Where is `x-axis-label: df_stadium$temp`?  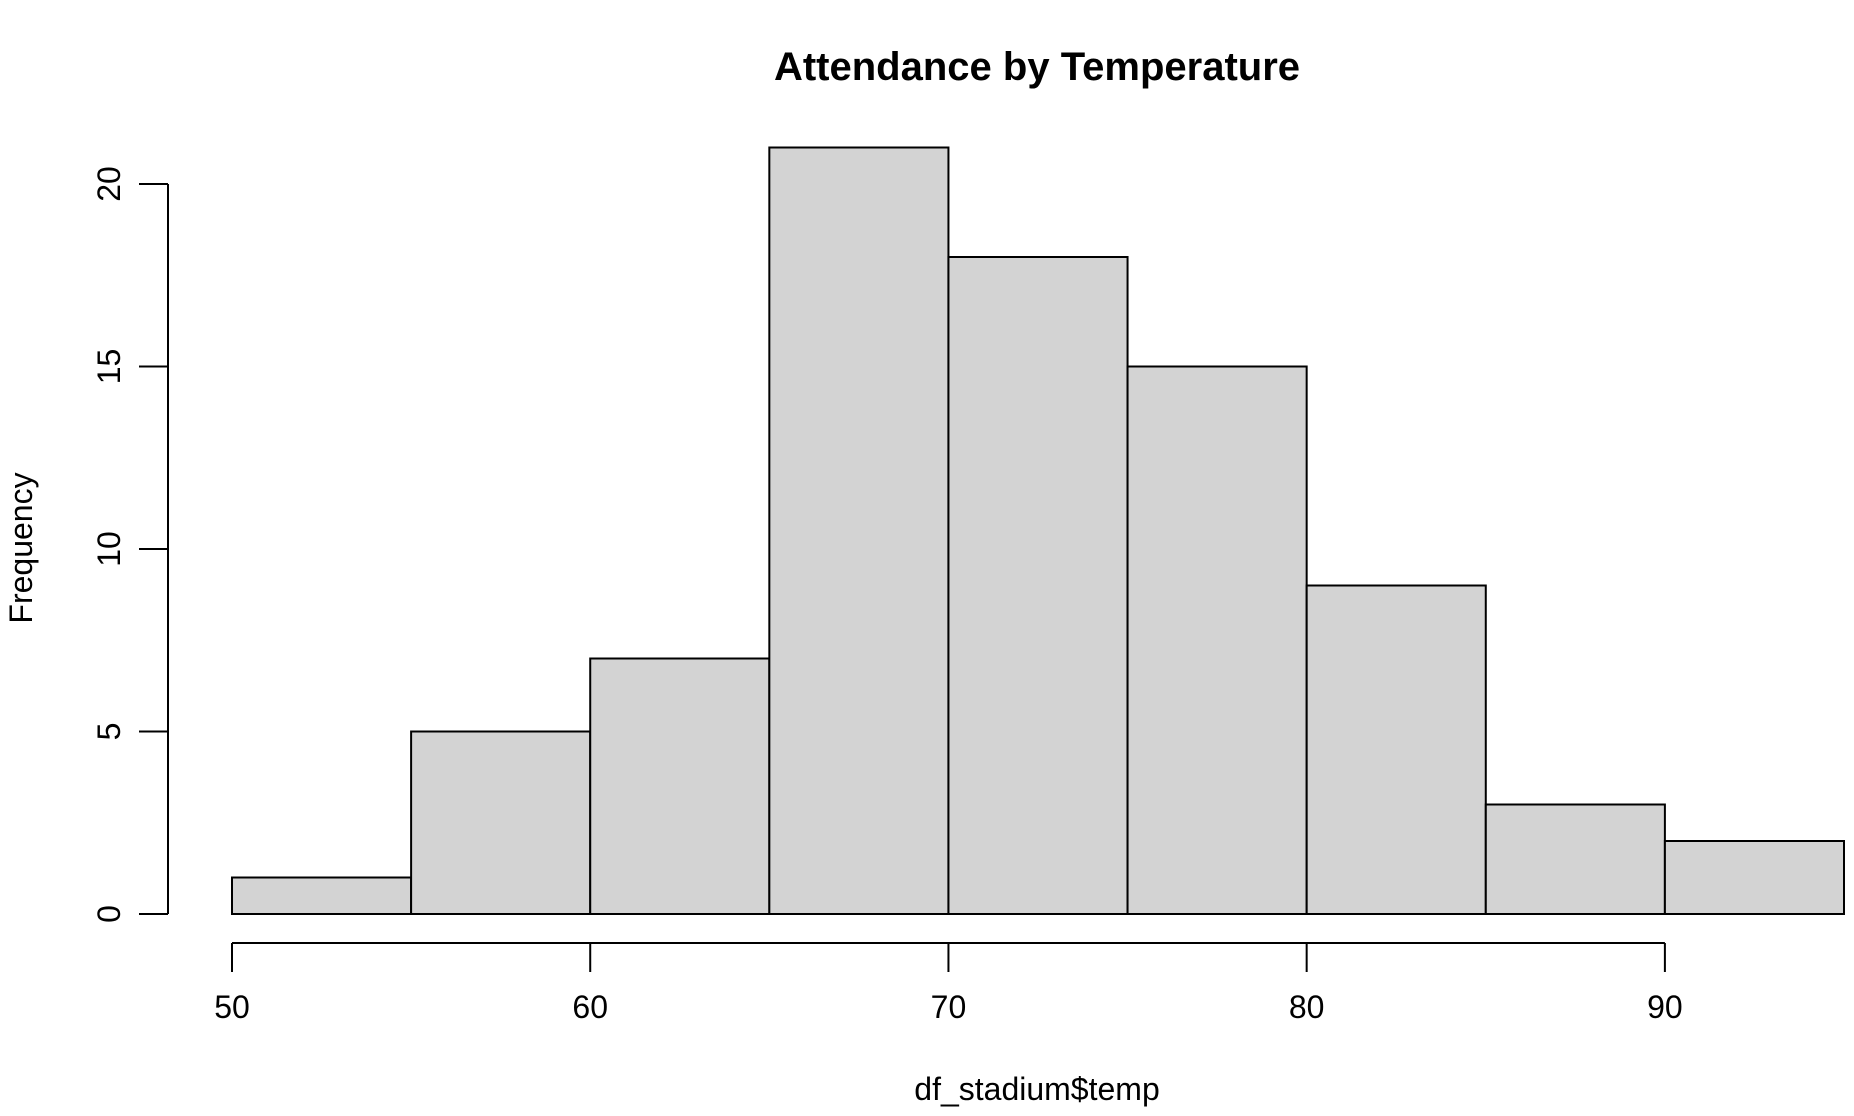 x-axis-label: df_stadium$temp is located at coordinates (1036, 1089).